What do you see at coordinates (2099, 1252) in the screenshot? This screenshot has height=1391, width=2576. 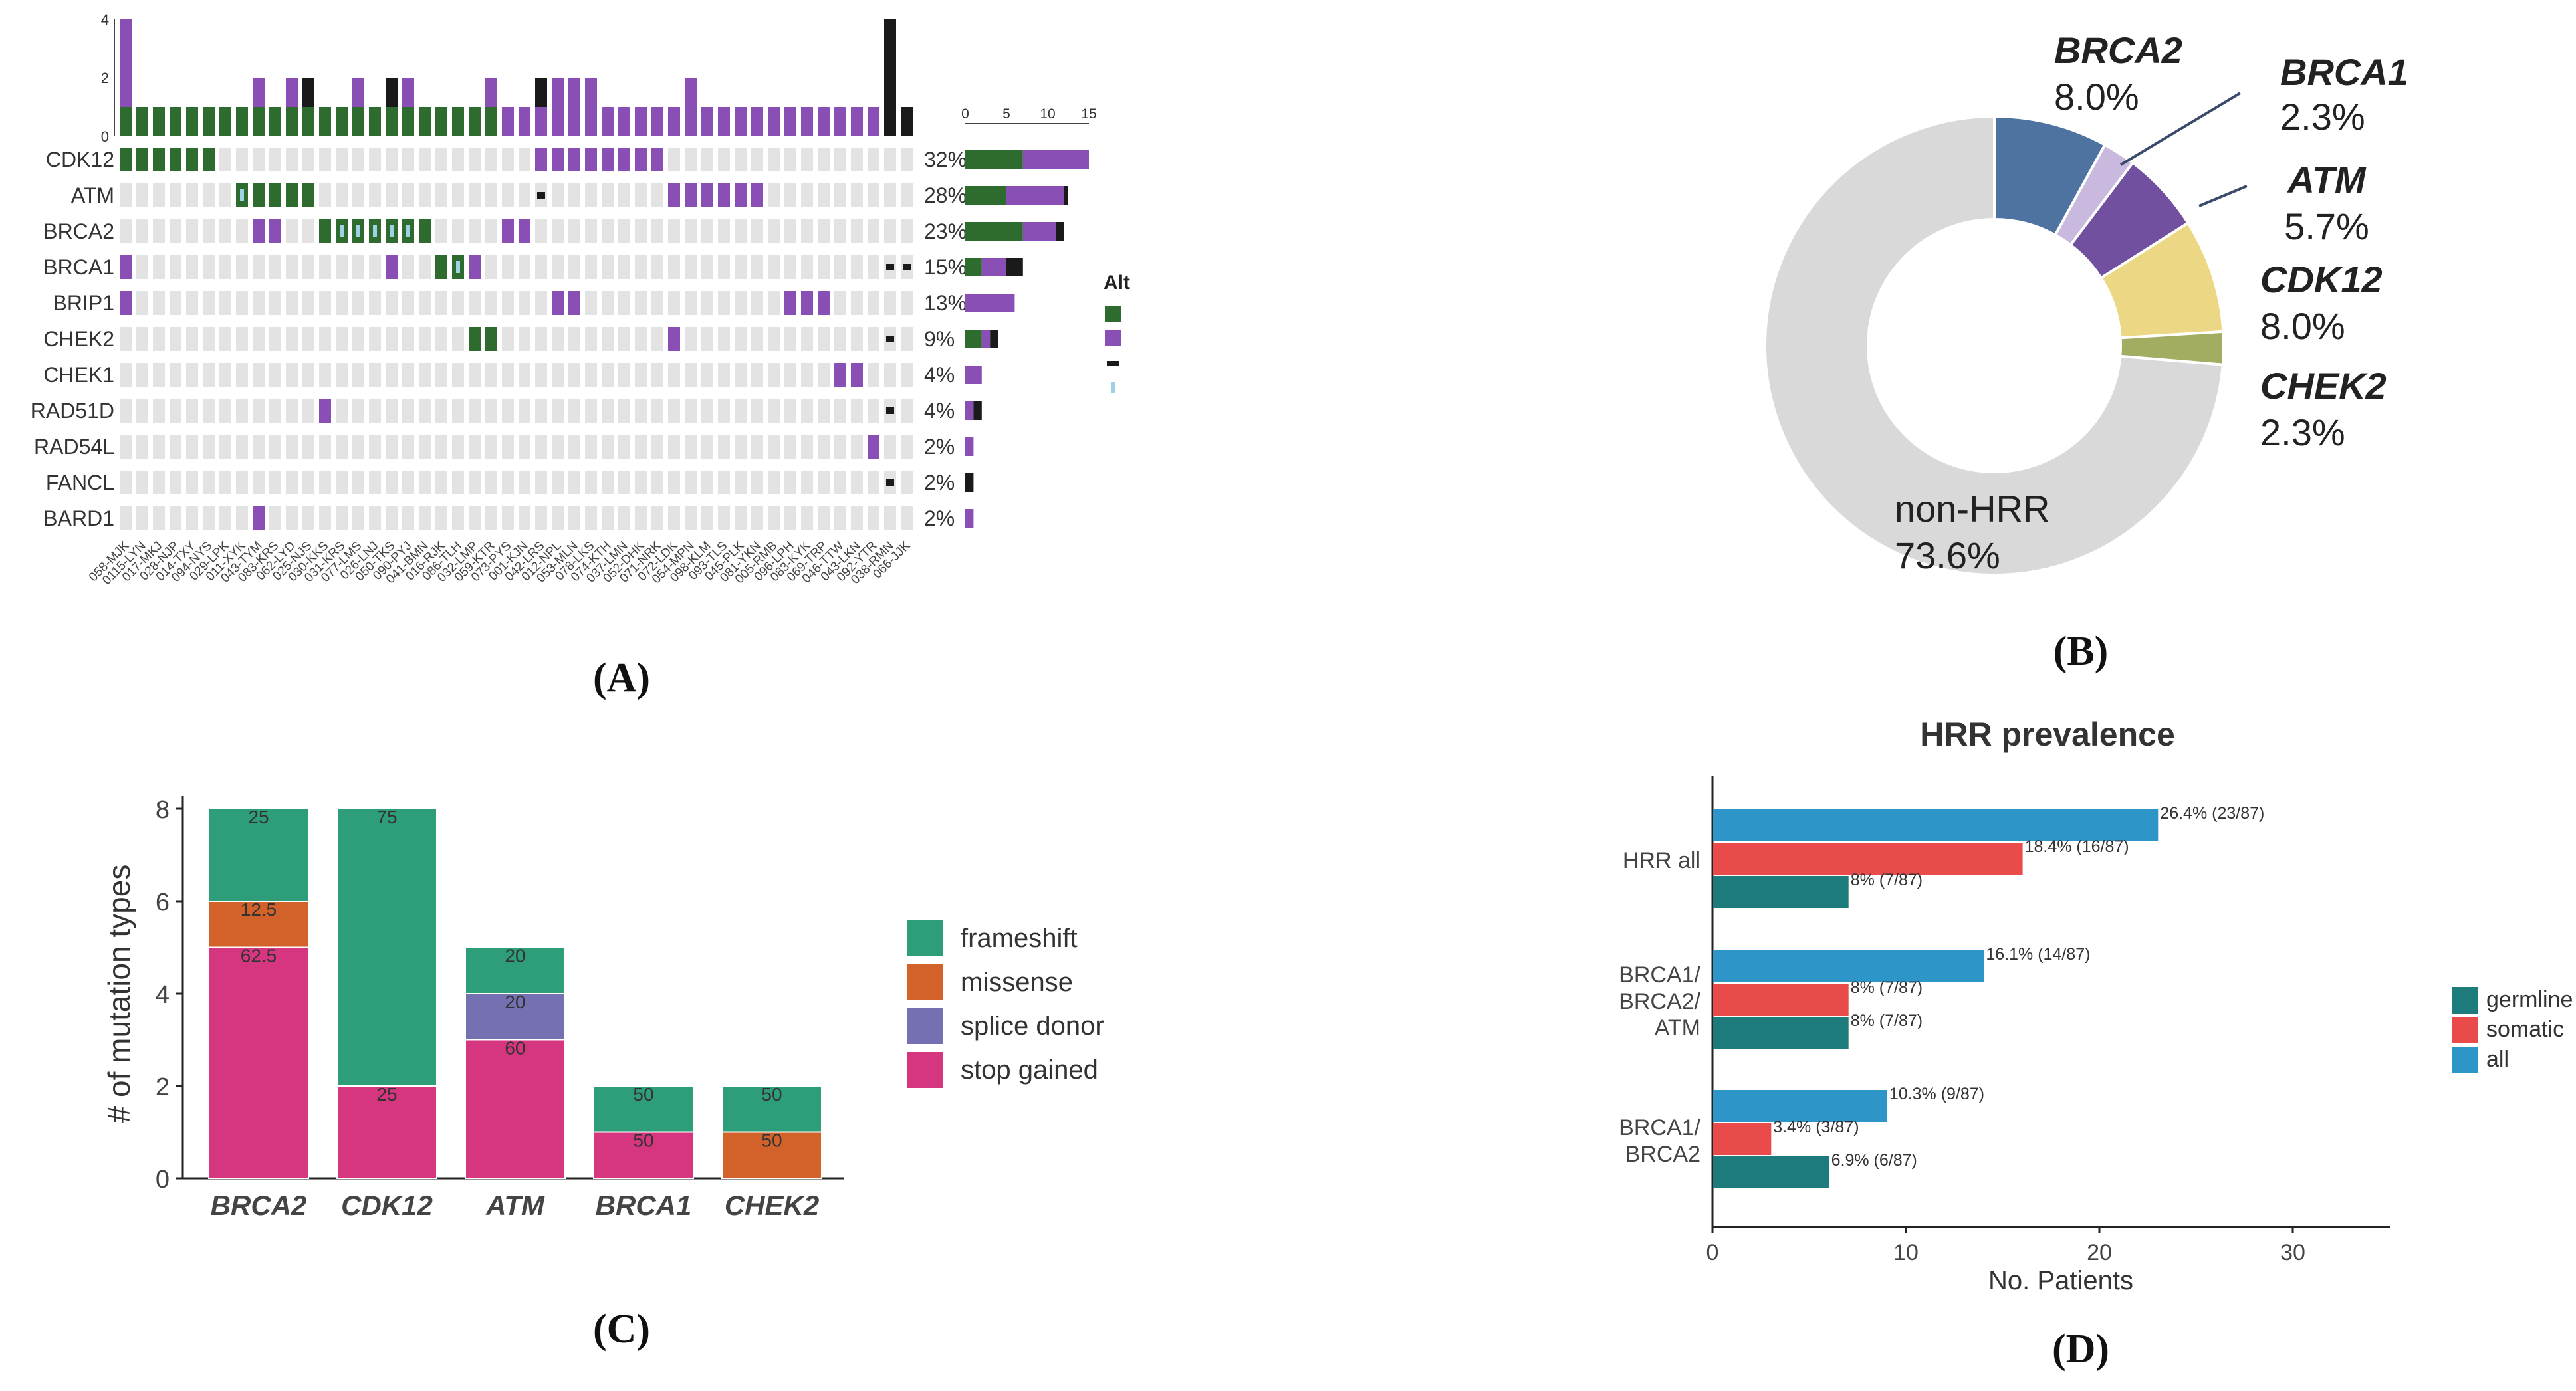 I see `d-x-tick-label: 20` at bounding box center [2099, 1252].